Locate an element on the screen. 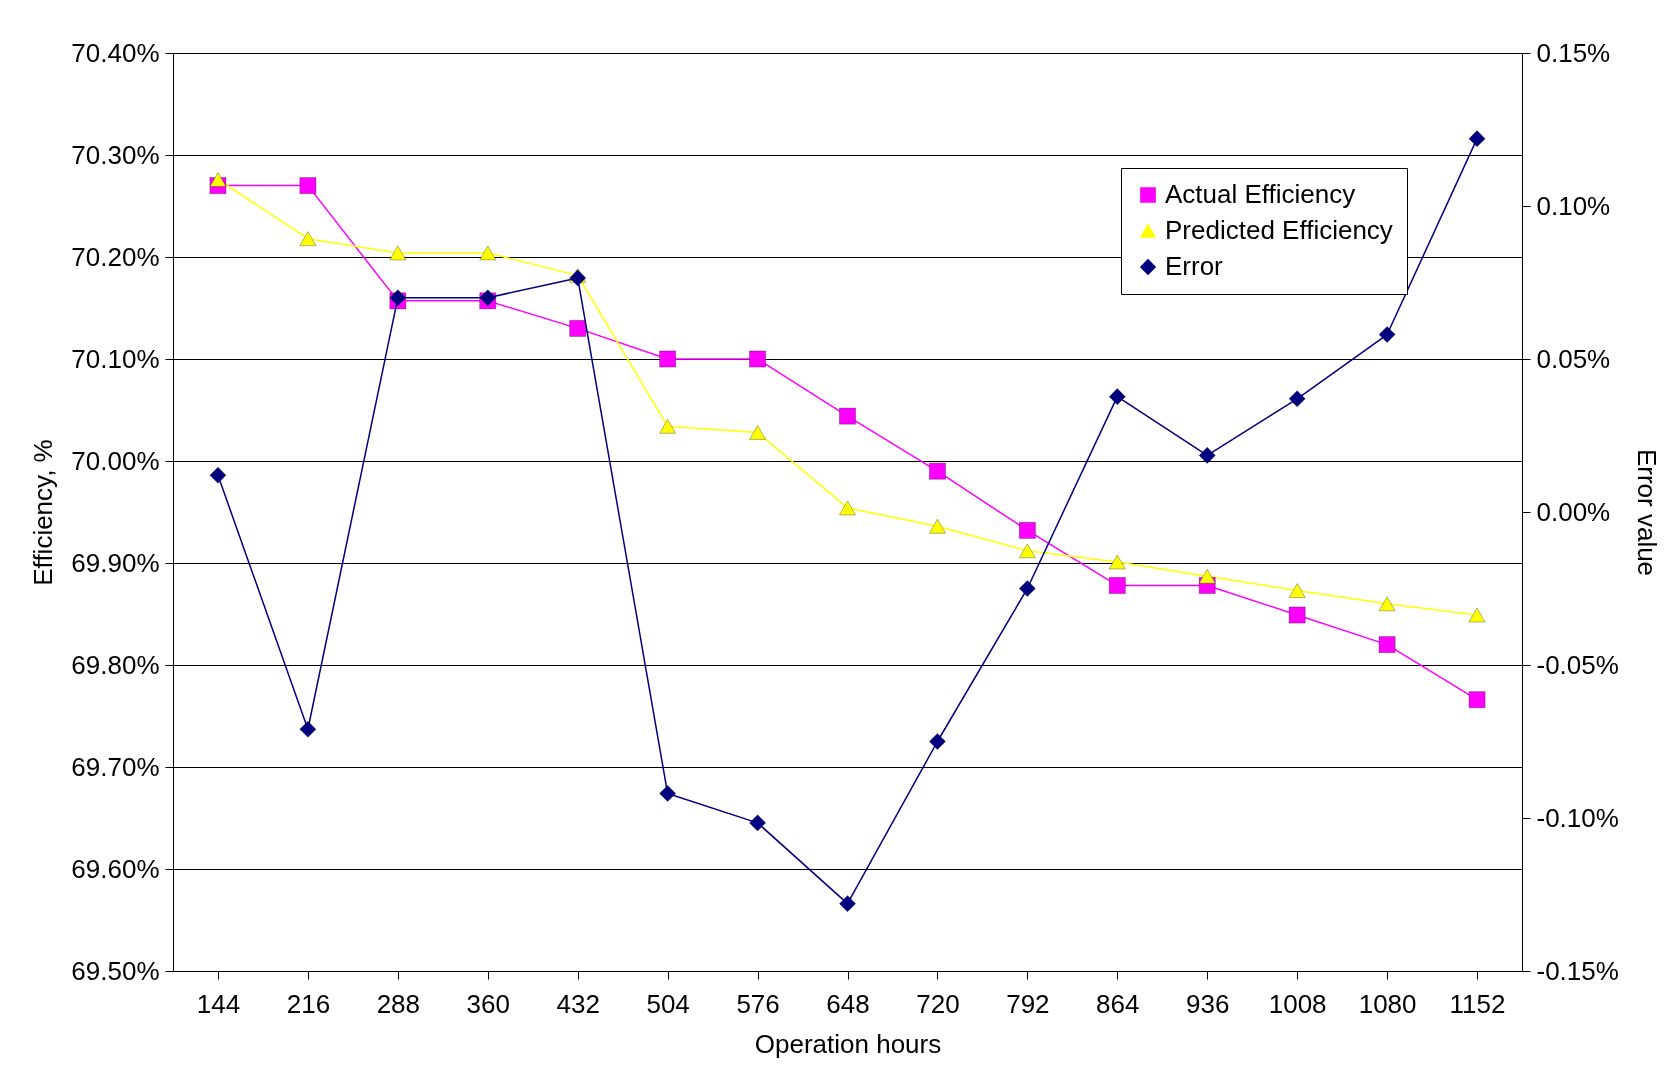  legend-label: Actual Efficiency is located at coordinates (1260, 194).